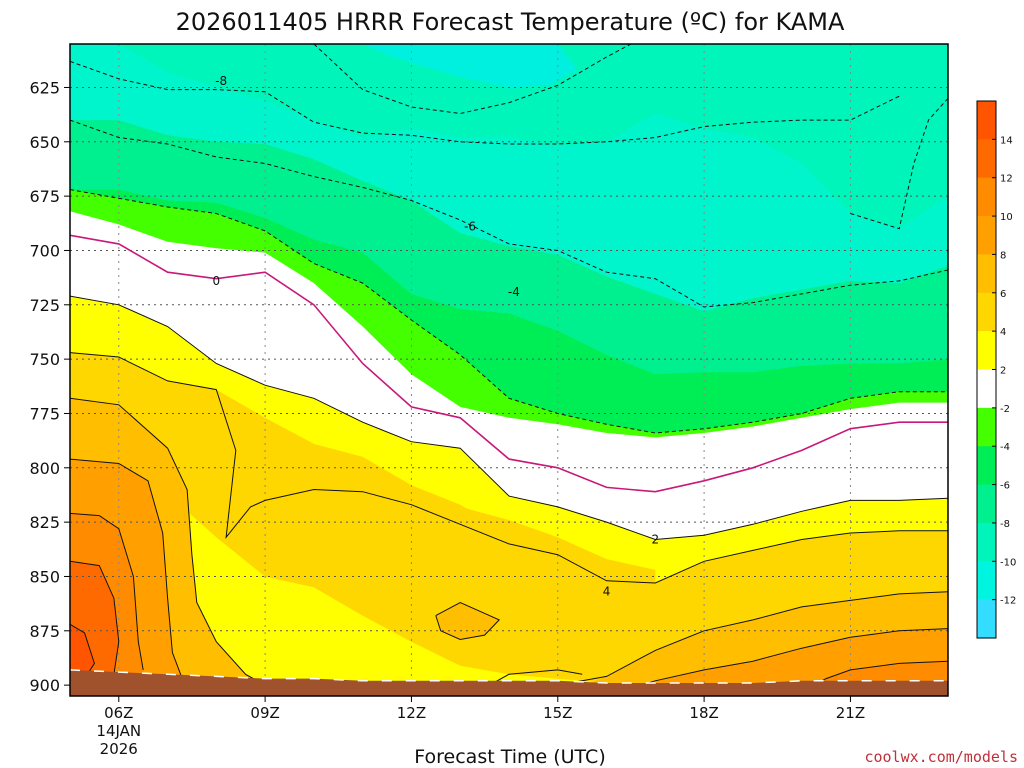 The width and height of the screenshot is (1024, 768). What do you see at coordinates (1003, 332) in the screenshot?
I see `colorbar-tick-label-4: 4` at bounding box center [1003, 332].